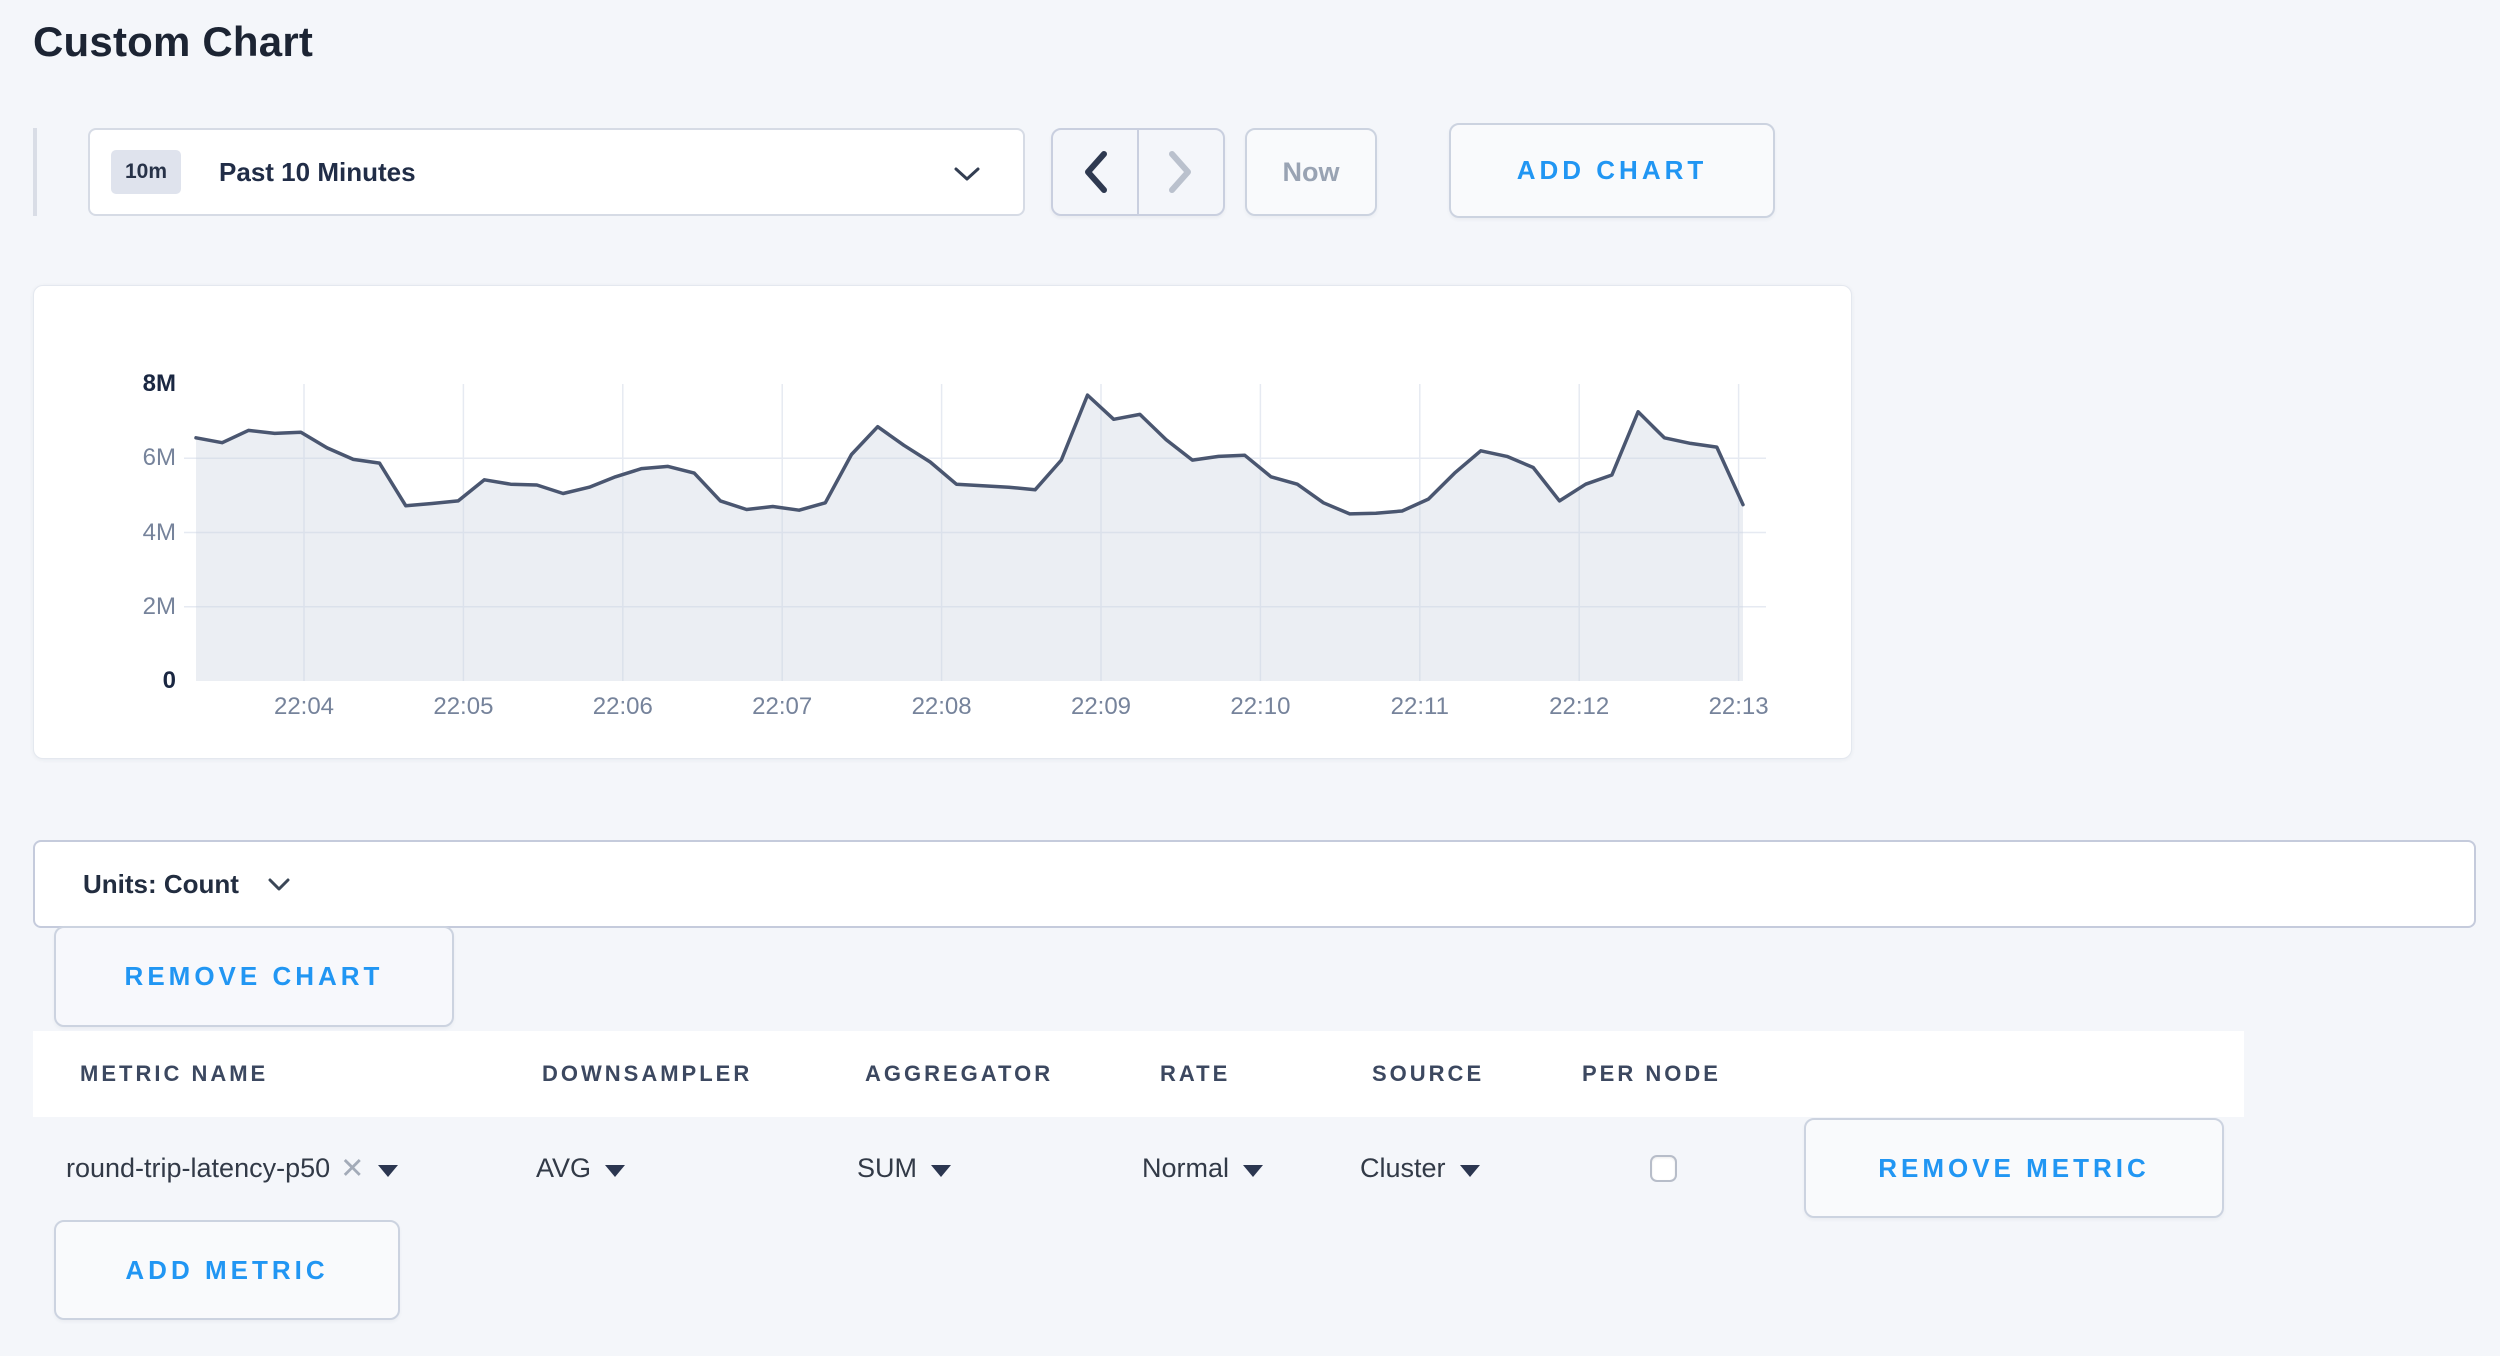  Describe the element at coordinates (1428, 1073) in the screenshot. I see `col-header-source: SOURCE` at that location.